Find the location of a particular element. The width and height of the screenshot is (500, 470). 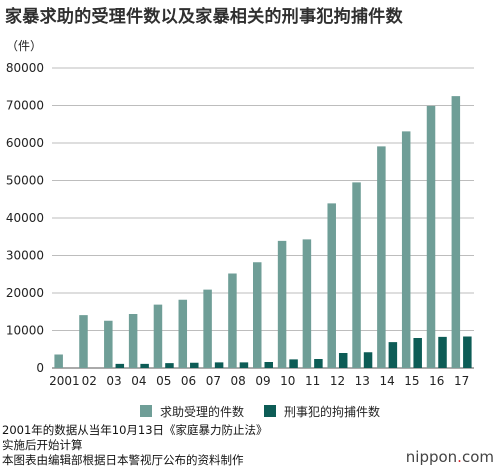

legend-item-arrests: 刑事犯的拘捕件数 is located at coordinates (322, 411).